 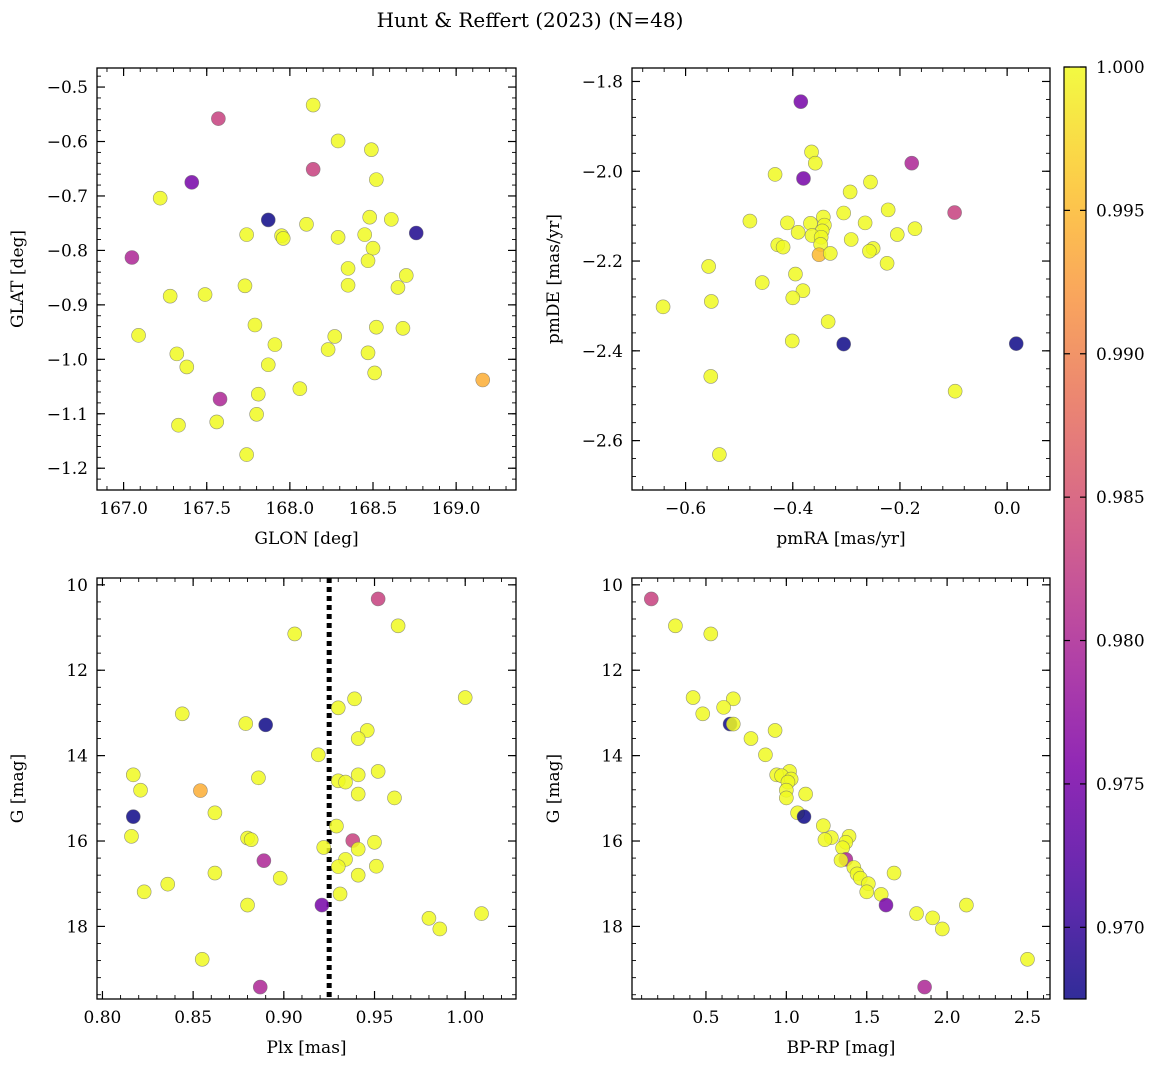 What do you see at coordinates (899, 509) in the screenshot?
I see `x-tick-label: −0.2` at bounding box center [899, 509].